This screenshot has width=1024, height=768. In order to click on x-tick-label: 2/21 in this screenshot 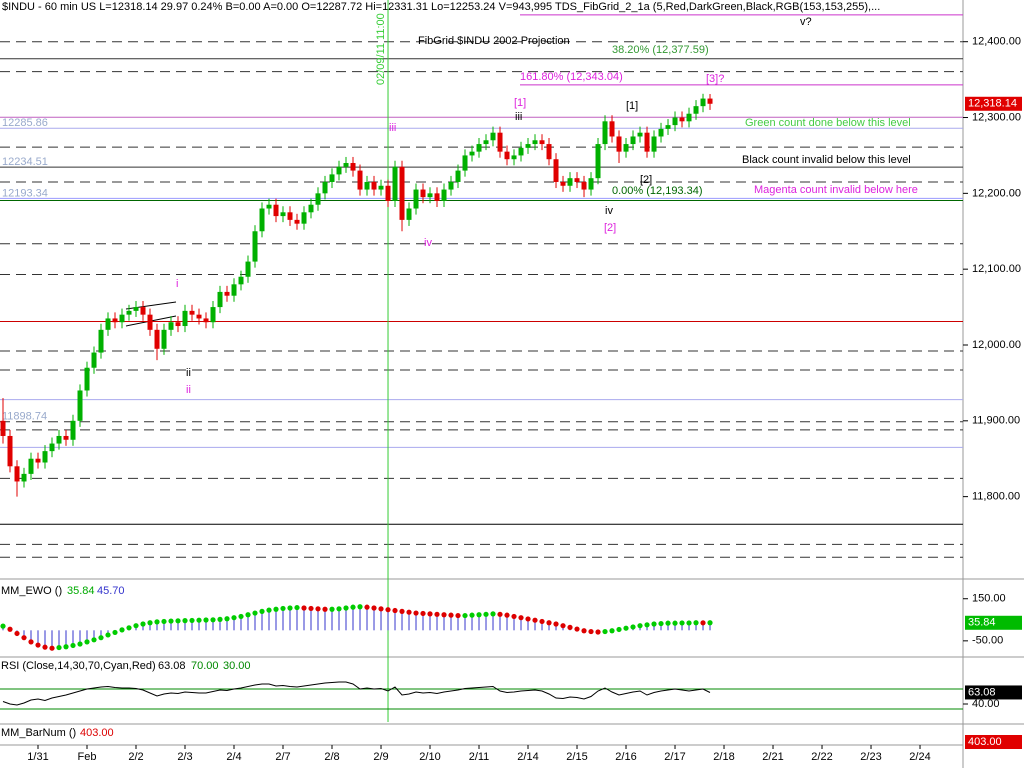, I will do `click(772, 757)`.